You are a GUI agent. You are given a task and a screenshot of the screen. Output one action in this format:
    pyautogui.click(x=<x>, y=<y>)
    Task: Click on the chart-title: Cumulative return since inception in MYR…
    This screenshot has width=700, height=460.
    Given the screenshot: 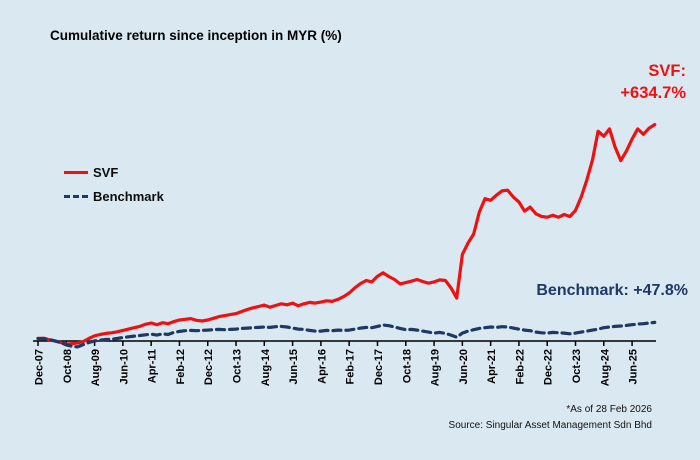 What is the action you would take?
    pyautogui.click(x=196, y=35)
    